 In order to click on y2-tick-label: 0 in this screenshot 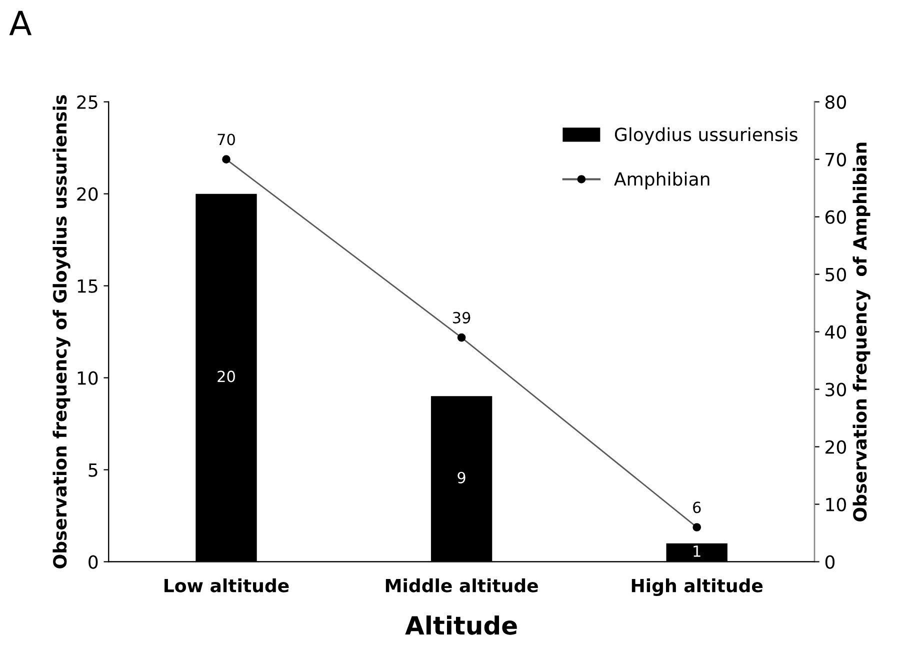, I will do `click(830, 562)`.